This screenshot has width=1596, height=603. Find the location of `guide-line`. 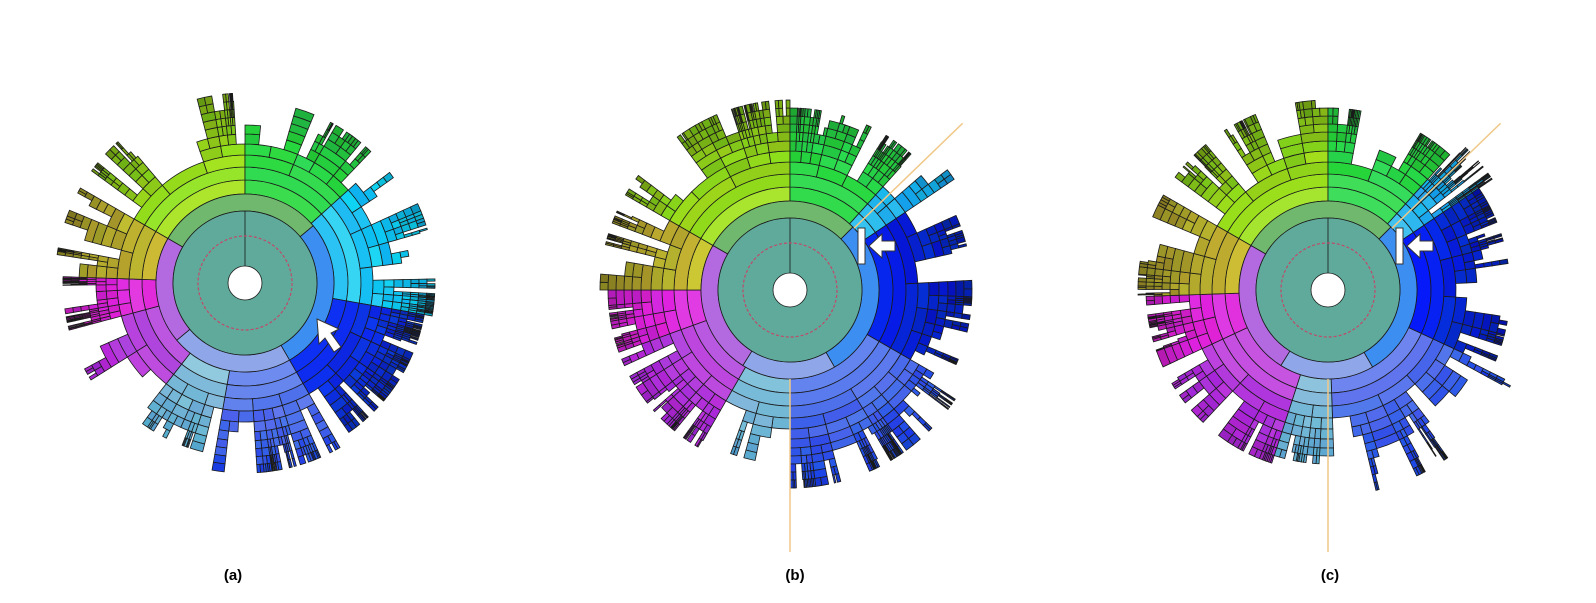

guide-line is located at coordinates (1446, 175).